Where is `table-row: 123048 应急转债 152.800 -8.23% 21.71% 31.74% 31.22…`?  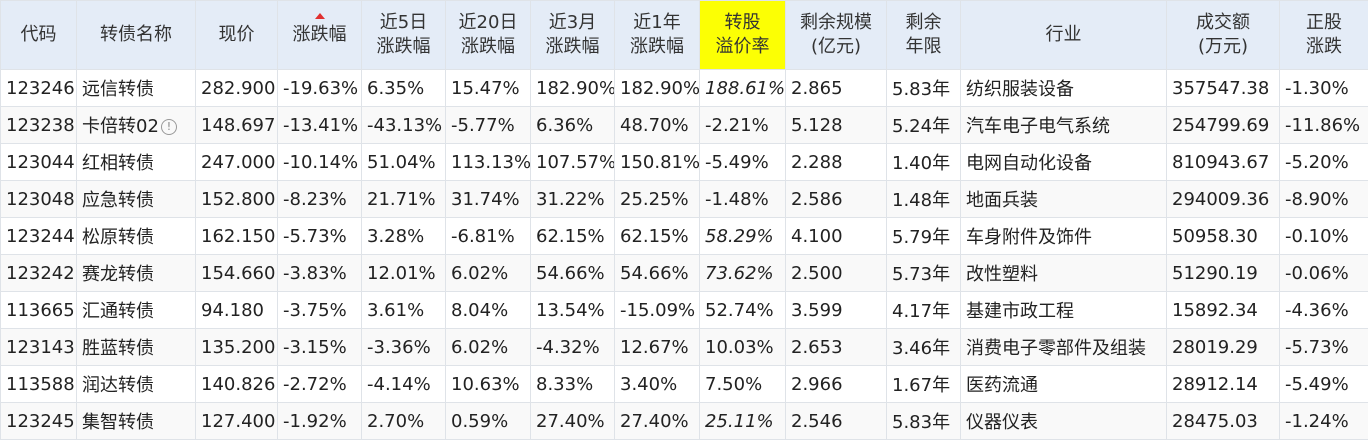 table-row: 123048 应急转债 152.800 -8.23% 21.71% 31.74% 31.22… is located at coordinates (684, 199).